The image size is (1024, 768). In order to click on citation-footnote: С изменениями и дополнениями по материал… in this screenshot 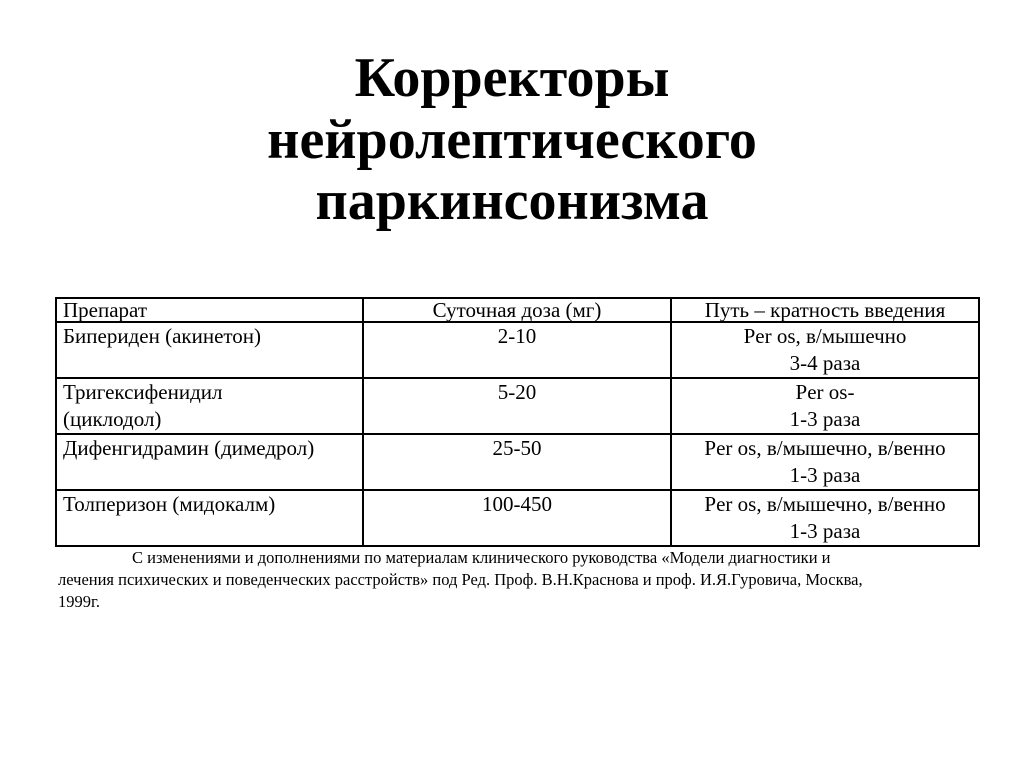, I will do `click(460, 579)`.